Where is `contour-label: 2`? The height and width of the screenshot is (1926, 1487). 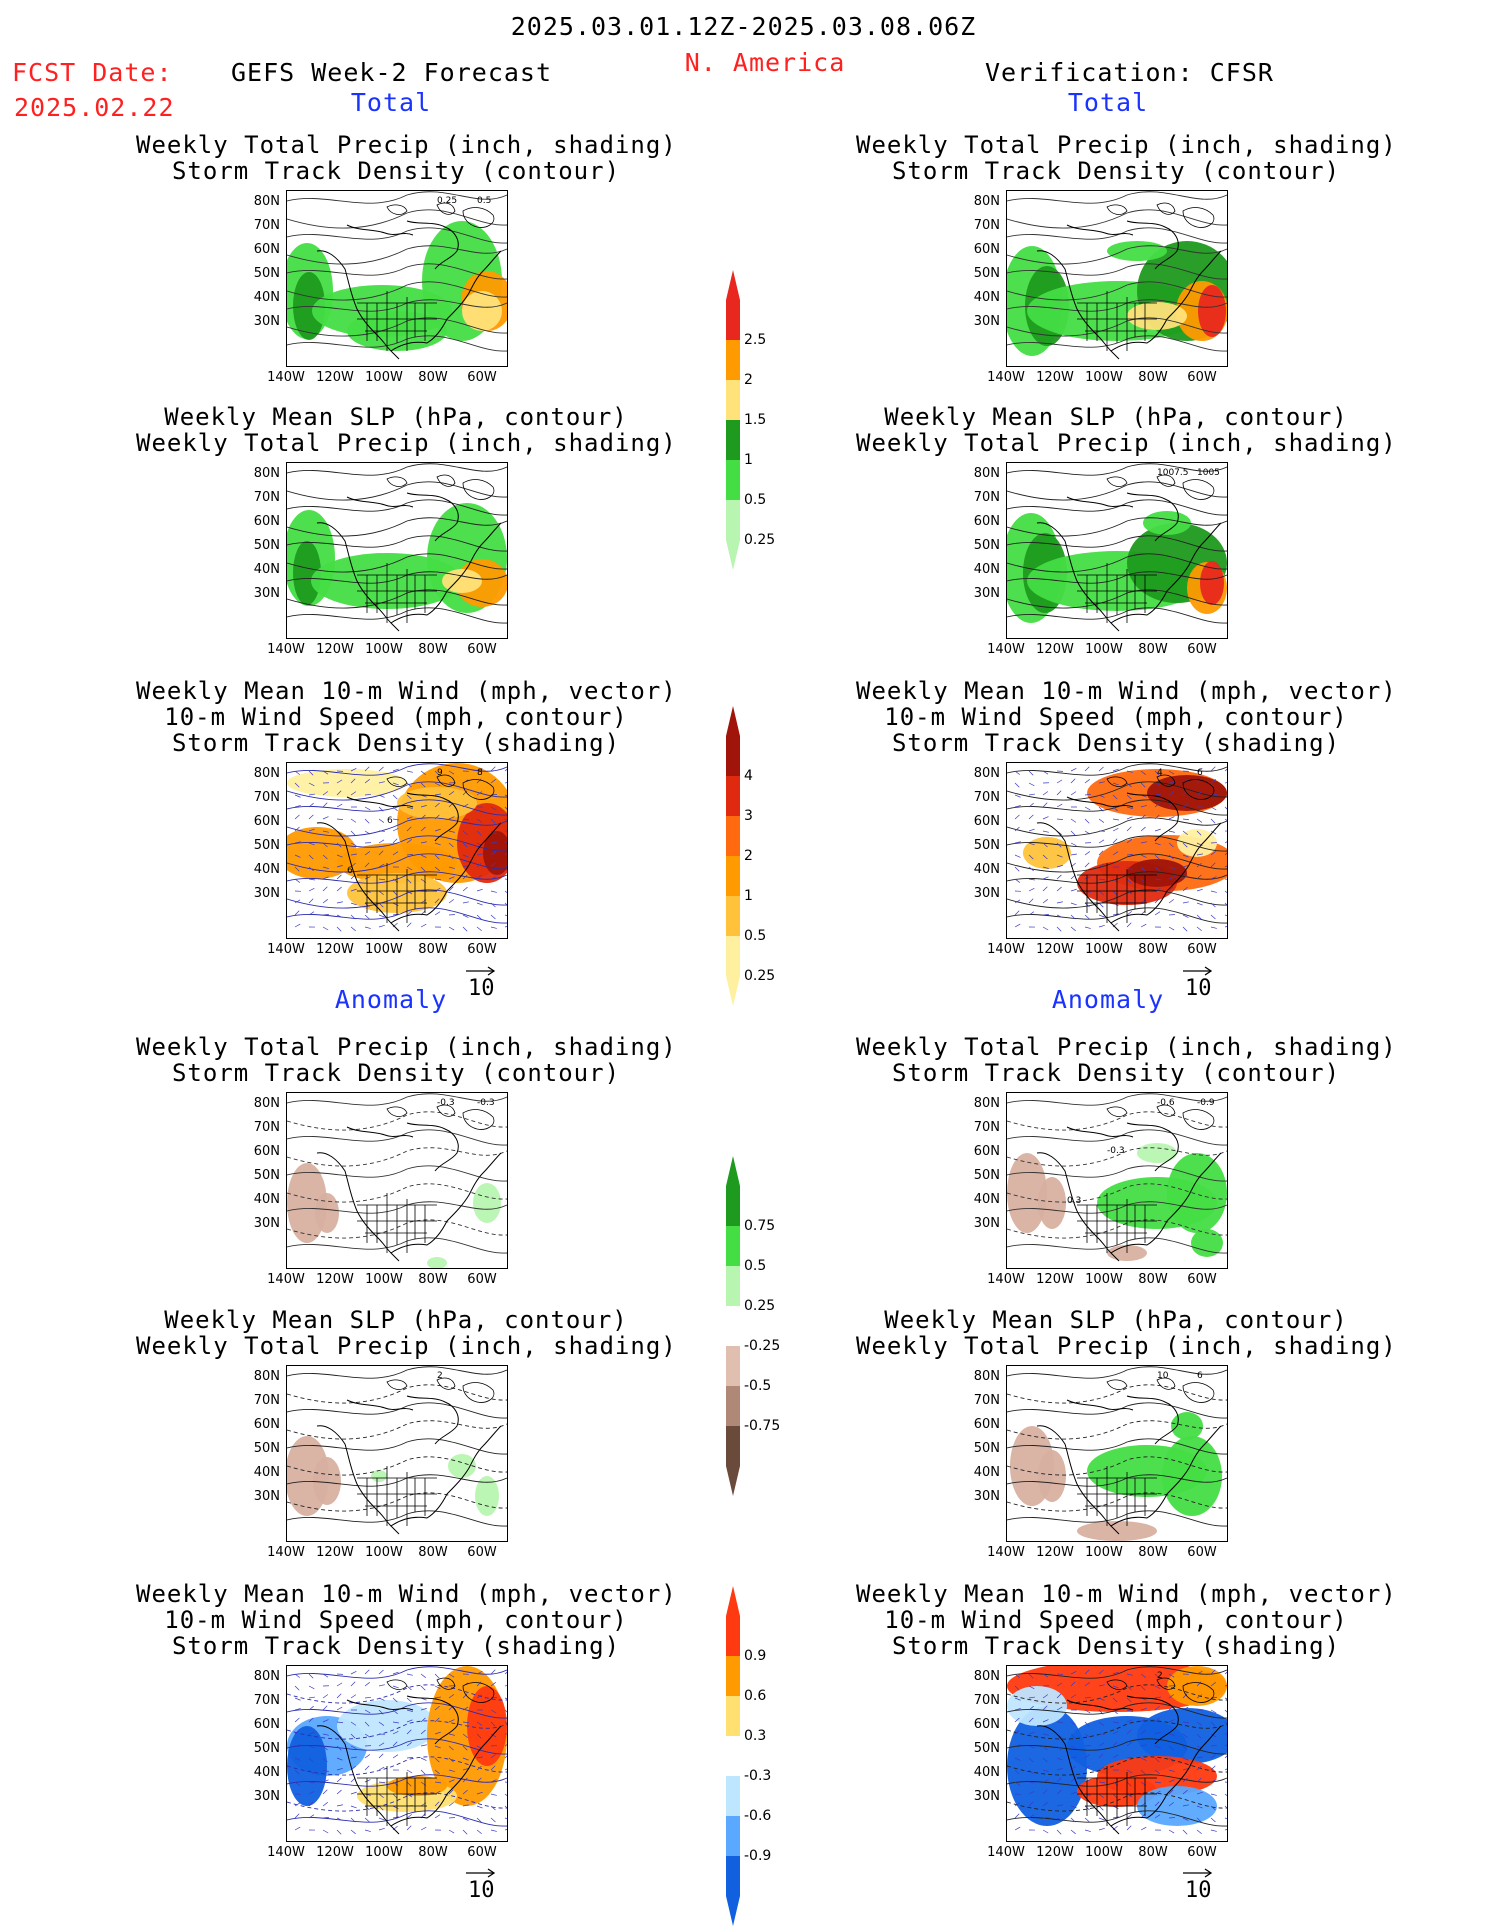
contour-label: 2 is located at coordinates (1160, 1676).